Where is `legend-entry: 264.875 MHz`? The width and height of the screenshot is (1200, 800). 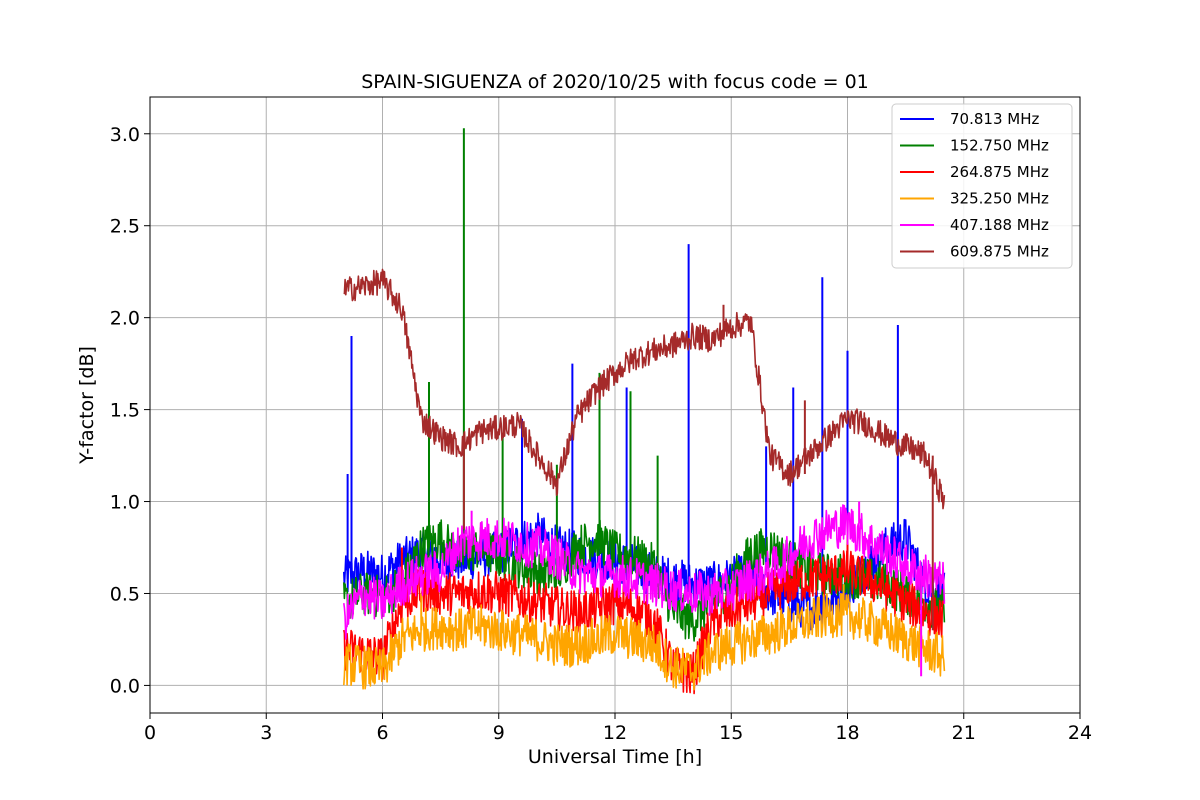
legend-entry: 264.875 MHz is located at coordinates (999, 172).